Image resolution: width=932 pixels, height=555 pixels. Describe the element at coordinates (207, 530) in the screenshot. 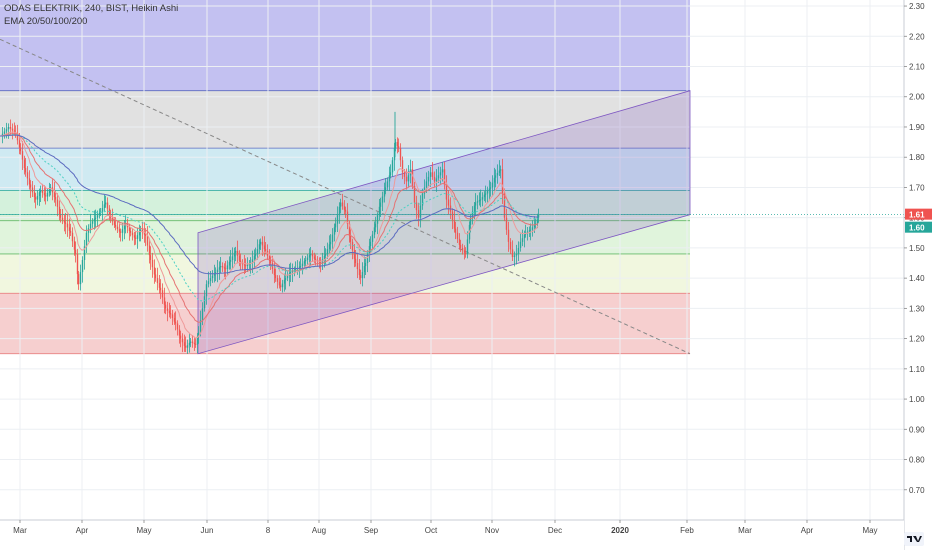

I see `x-tick-label-3: Jun` at that location.